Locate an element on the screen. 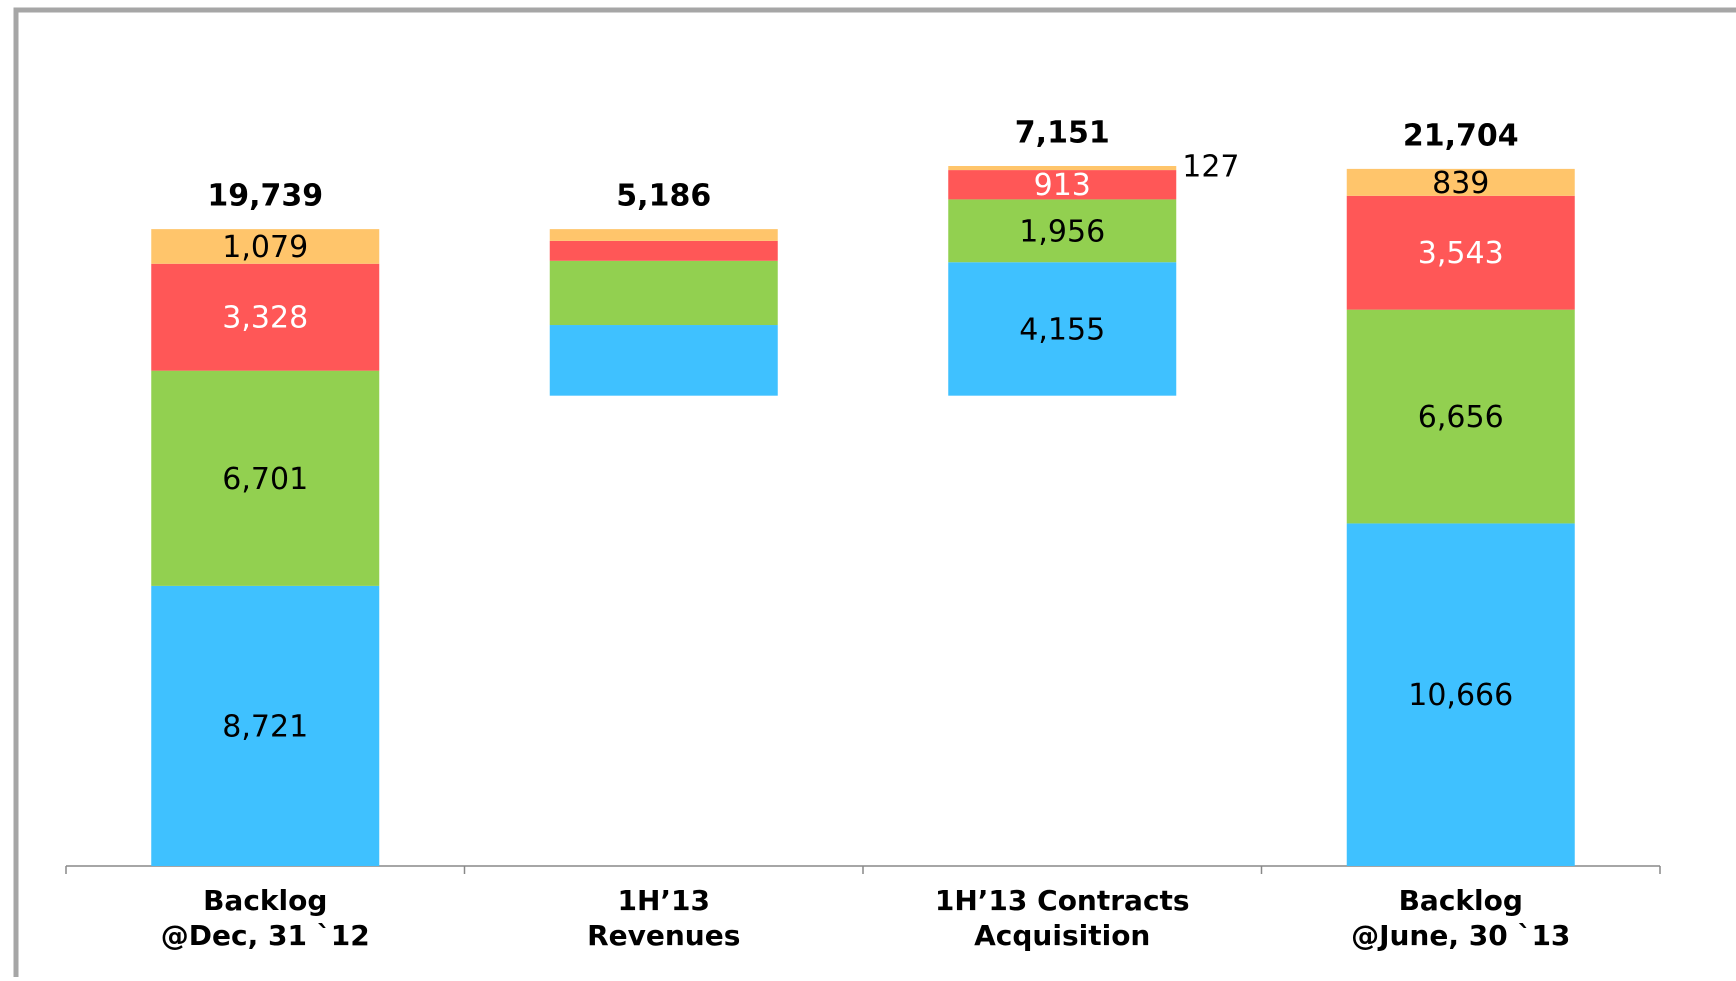 The image size is (1736, 981). segment-label: 3,328 is located at coordinates (265, 318).